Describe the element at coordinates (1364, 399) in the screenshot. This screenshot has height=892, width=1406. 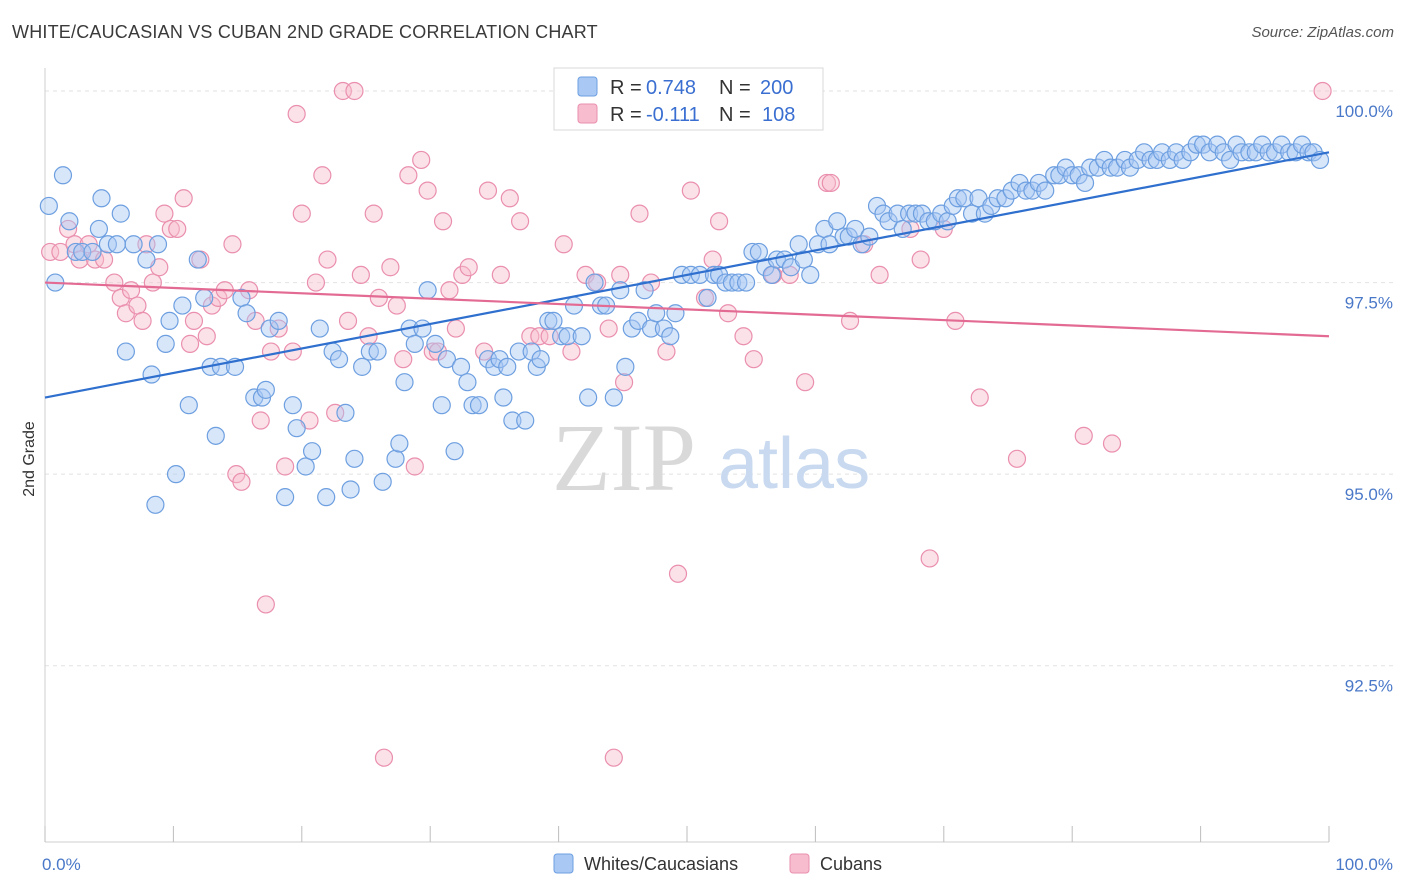
I see `y-tick-labels: 92.5% 95.0% 97.5% 100.0%` at that location.